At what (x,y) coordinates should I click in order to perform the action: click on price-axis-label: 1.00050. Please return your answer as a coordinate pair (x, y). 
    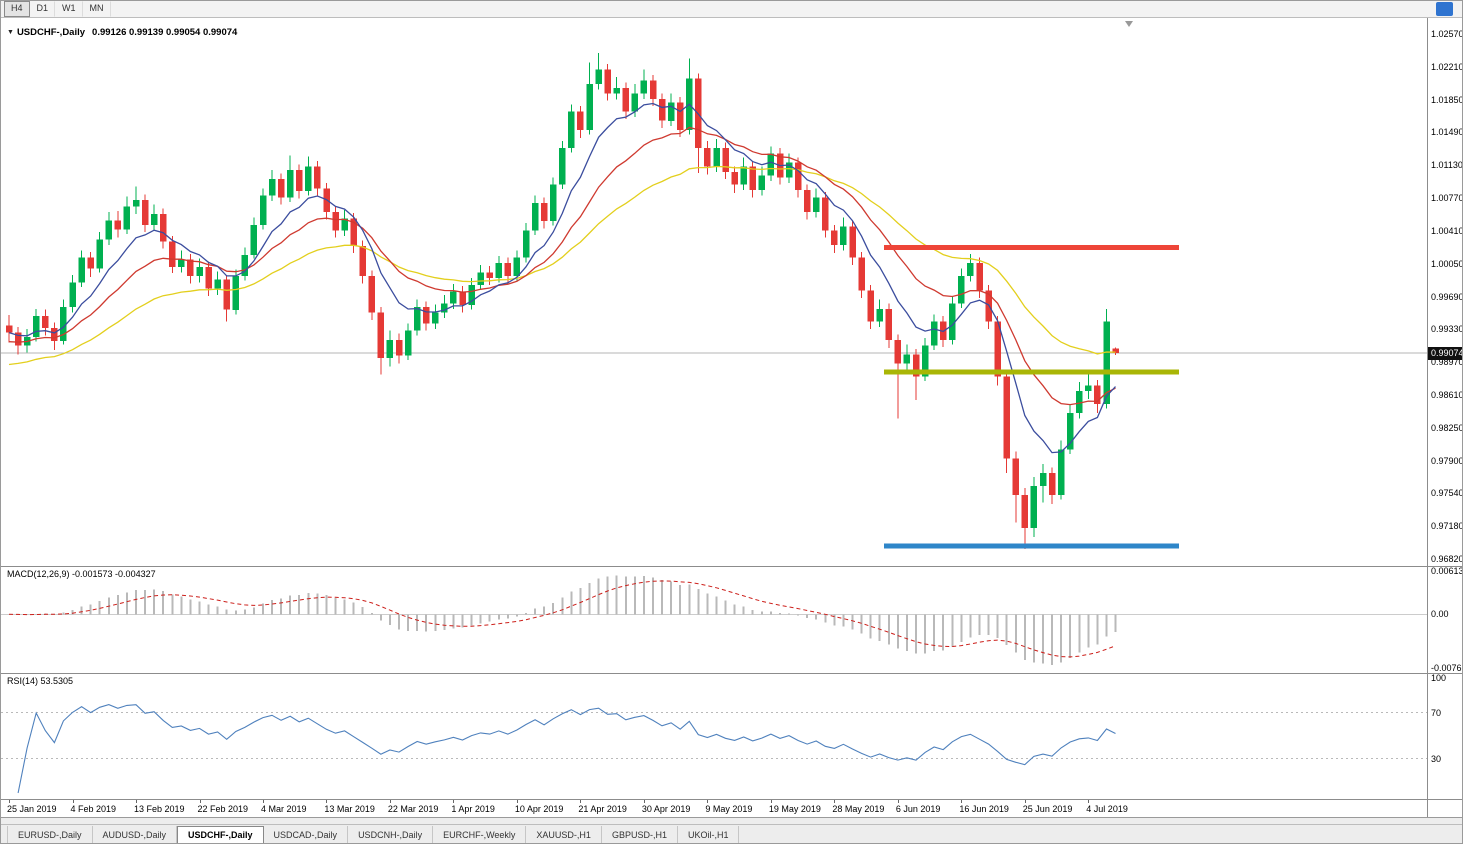
    Looking at the image, I should click on (1447, 263).